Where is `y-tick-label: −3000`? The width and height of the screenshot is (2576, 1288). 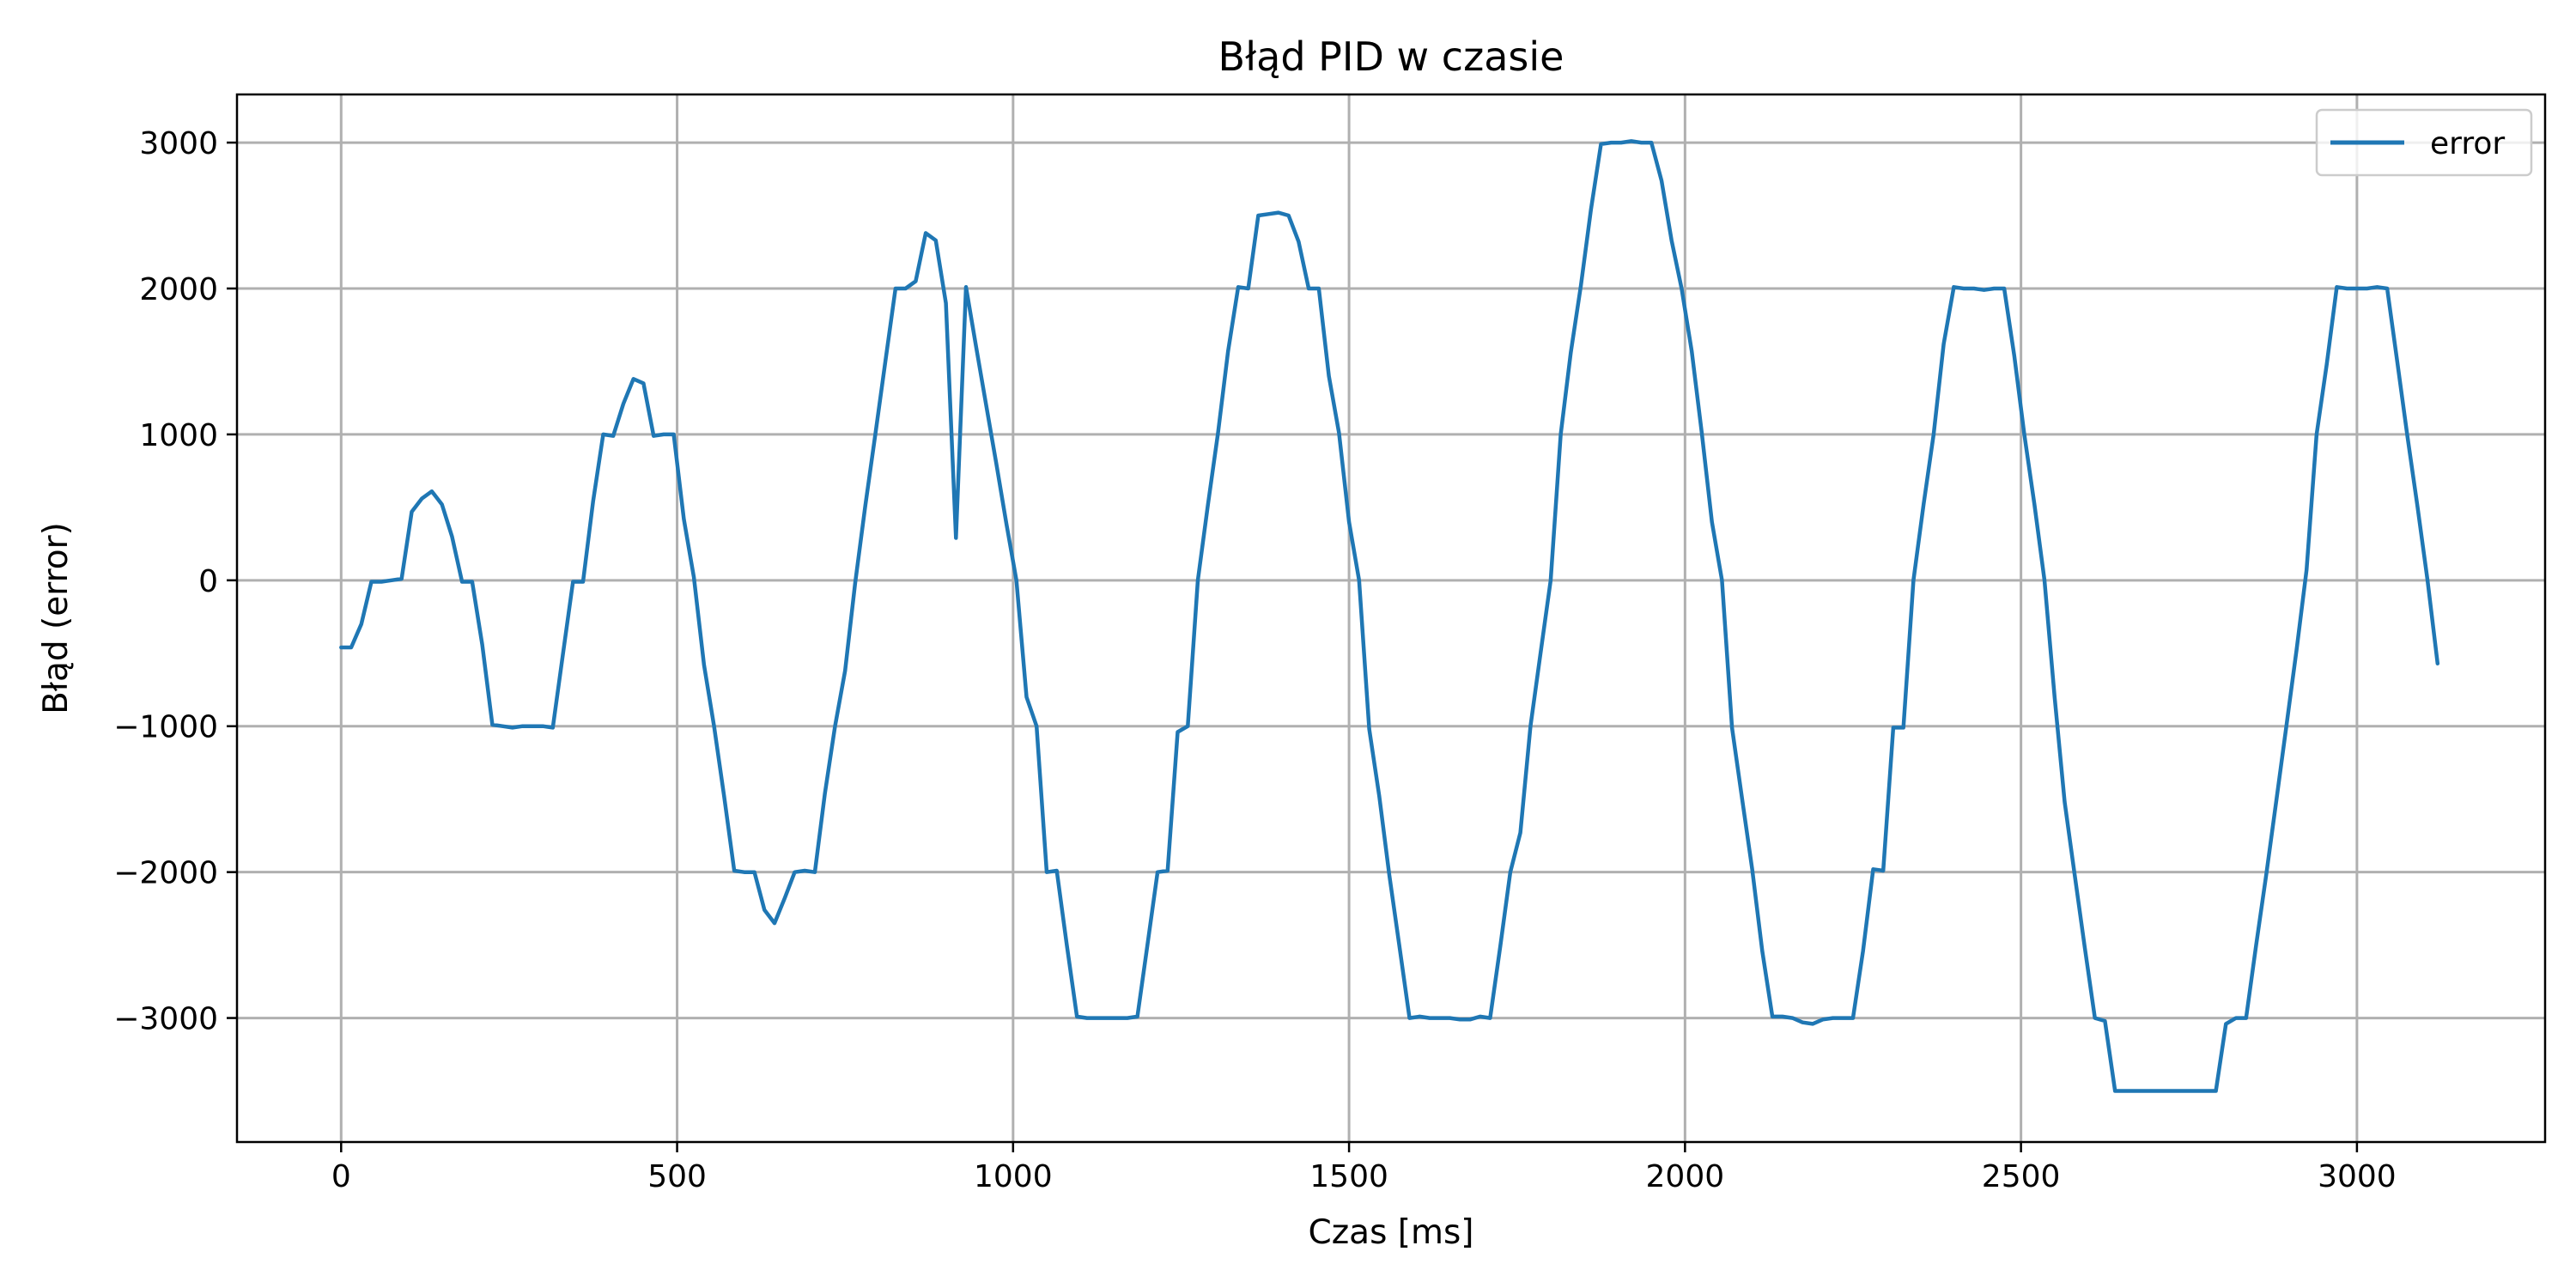 y-tick-label: −3000 is located at coordinates (165, 1020).